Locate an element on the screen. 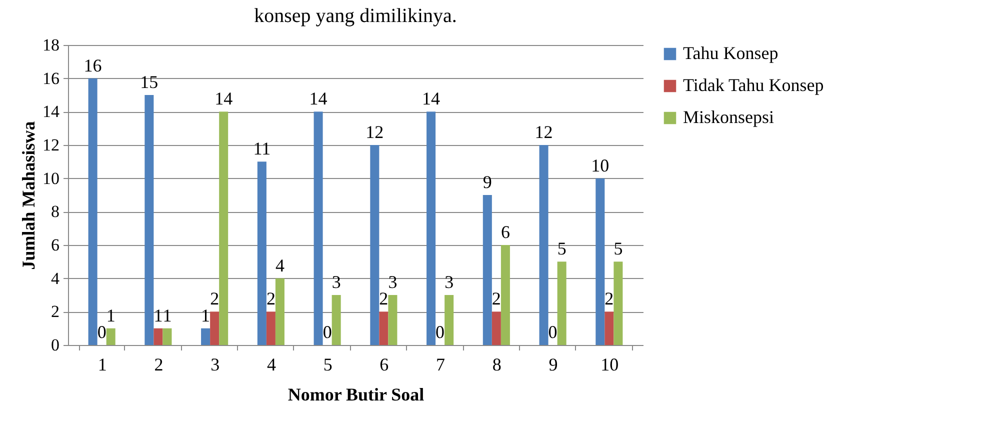 The width and height of the screenshot is (992, 441). data-label: 4 is located at coordinates (279, 265).